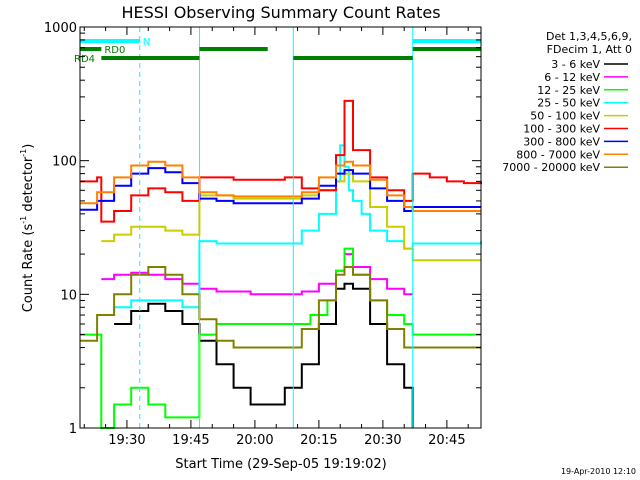 This screenshot has height=480, width=640. Describe the element at coordinates (572, 77) in the screenshot. I see `legend-label-6-12-kev: 6 - 12 keV` at that location.